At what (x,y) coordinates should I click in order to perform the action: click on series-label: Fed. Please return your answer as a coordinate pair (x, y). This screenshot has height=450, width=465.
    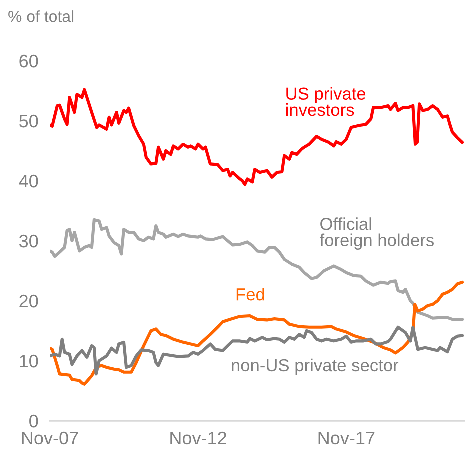
    Looking at the image, I should click on (250, 294).